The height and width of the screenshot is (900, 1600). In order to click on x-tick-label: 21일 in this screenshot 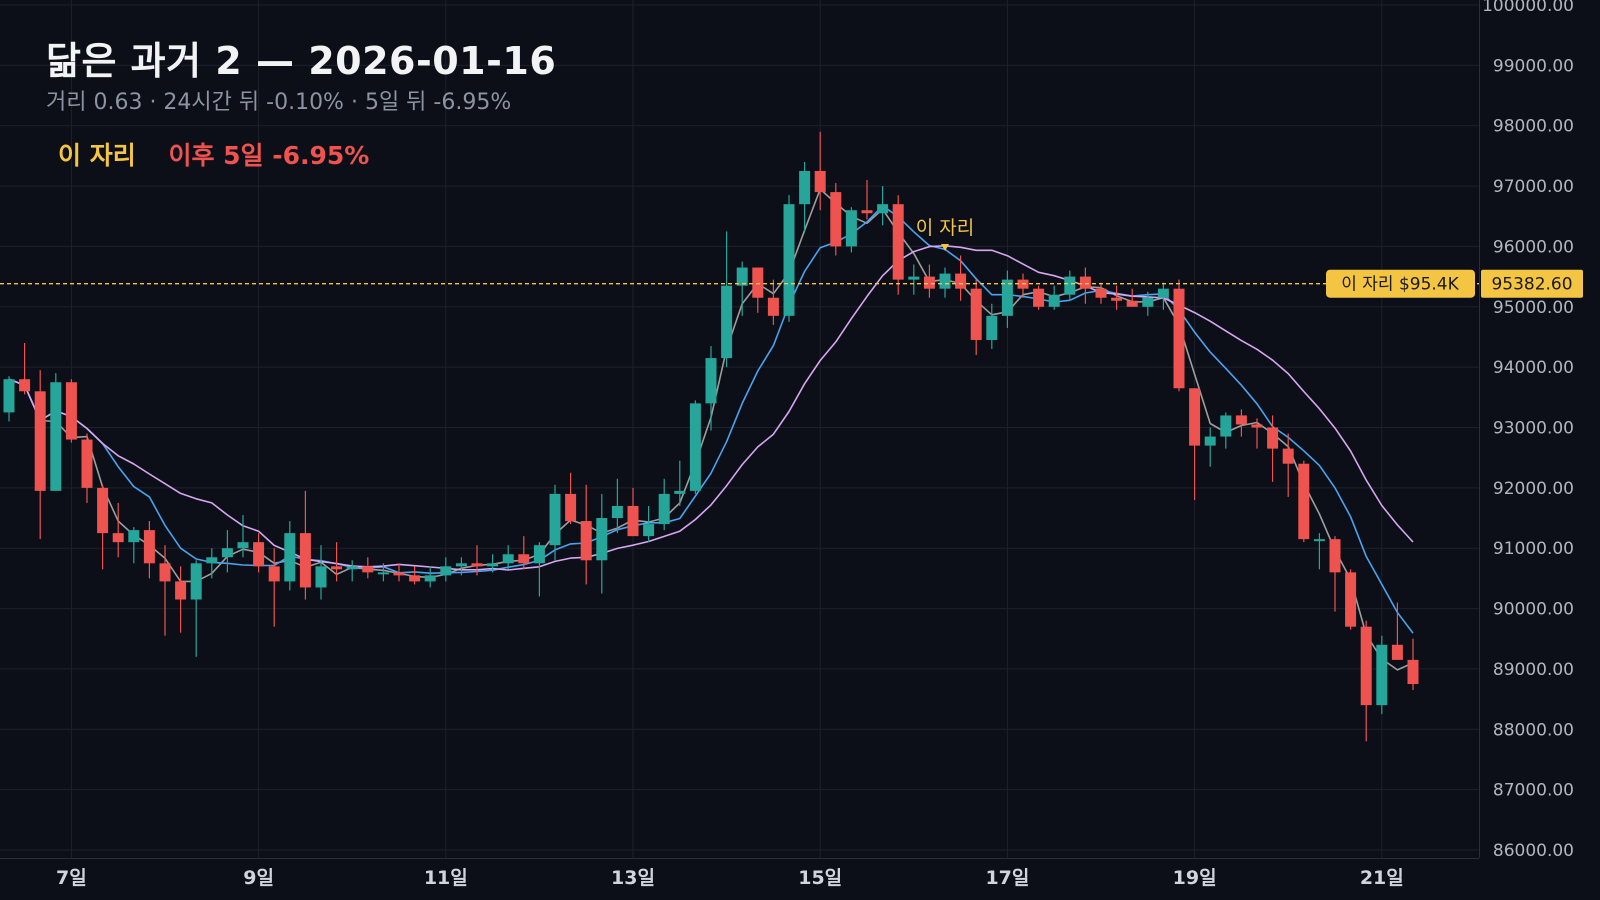, I will do `click(1382, 878)`.